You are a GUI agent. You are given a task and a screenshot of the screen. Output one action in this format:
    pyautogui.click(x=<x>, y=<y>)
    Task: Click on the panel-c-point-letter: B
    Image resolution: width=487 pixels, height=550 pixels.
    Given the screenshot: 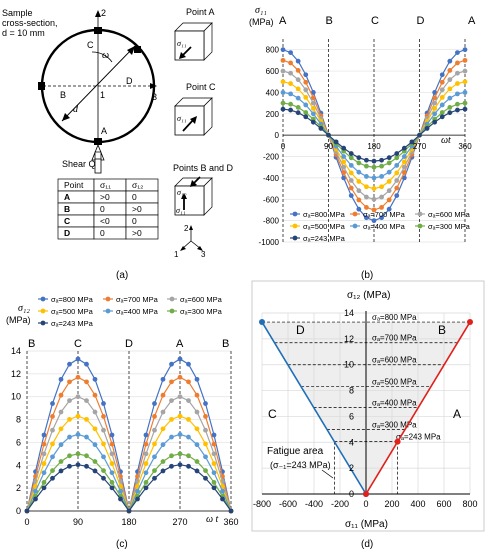 What is the action you would take?
    pyautogui.click(x=31, y=344)
    